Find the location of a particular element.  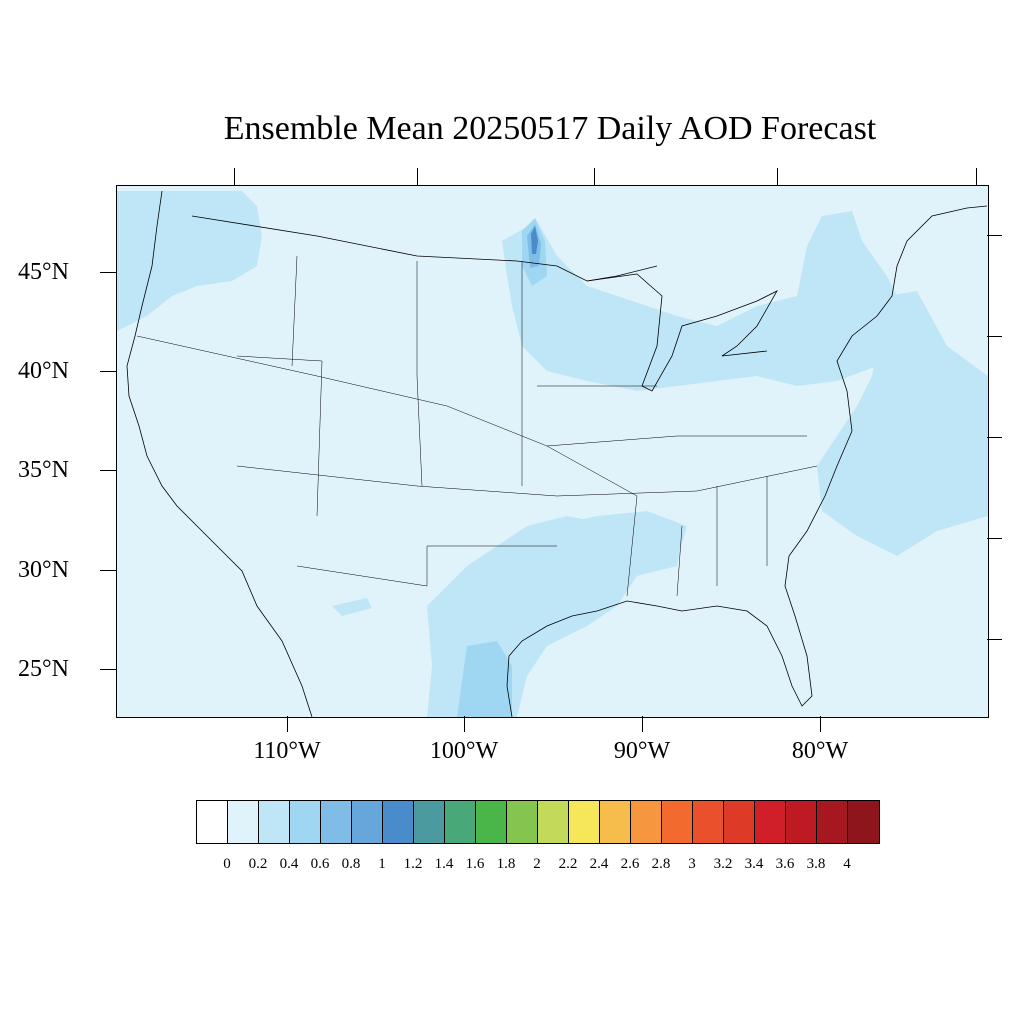

colorbar-label: 2 is located at coordinates (537, 864).